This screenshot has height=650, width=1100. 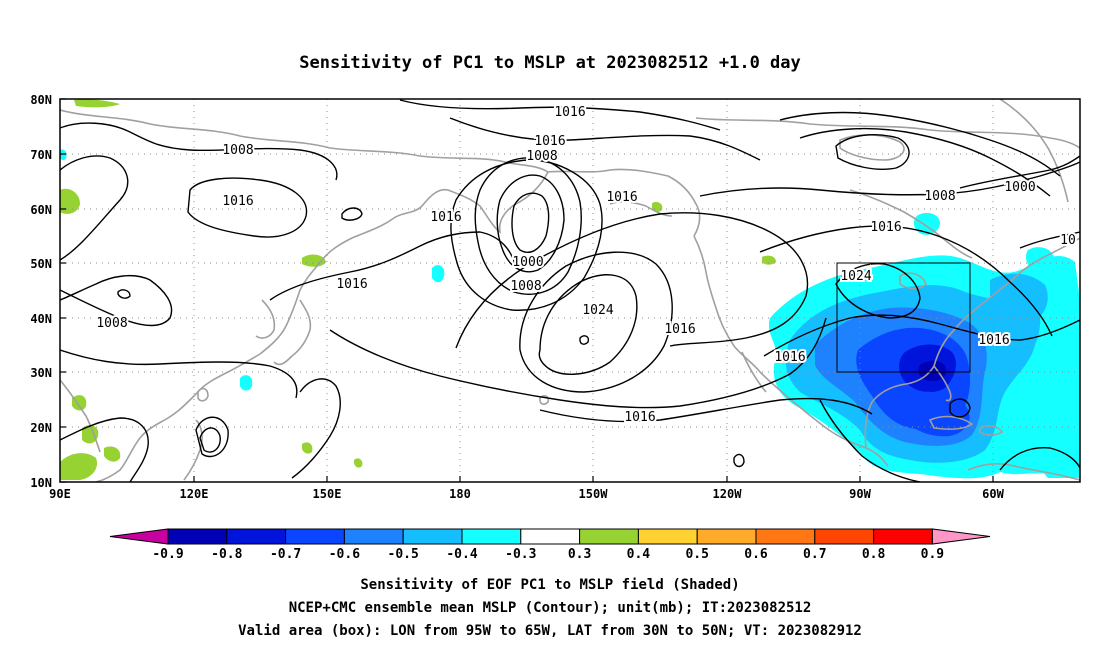 I want to click on contour-1016-siberia-loop, so click(x=247, y=207).